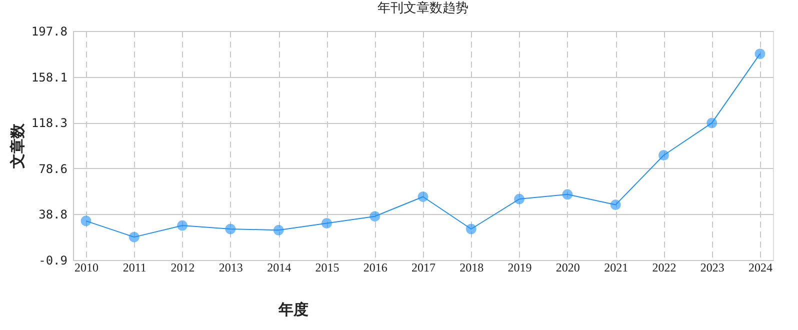 This screenshot has height=330, width=798. Describe the element at coordinates (53, 169) in the screenshot. I see `y-tick-label: 78.6` at that location.